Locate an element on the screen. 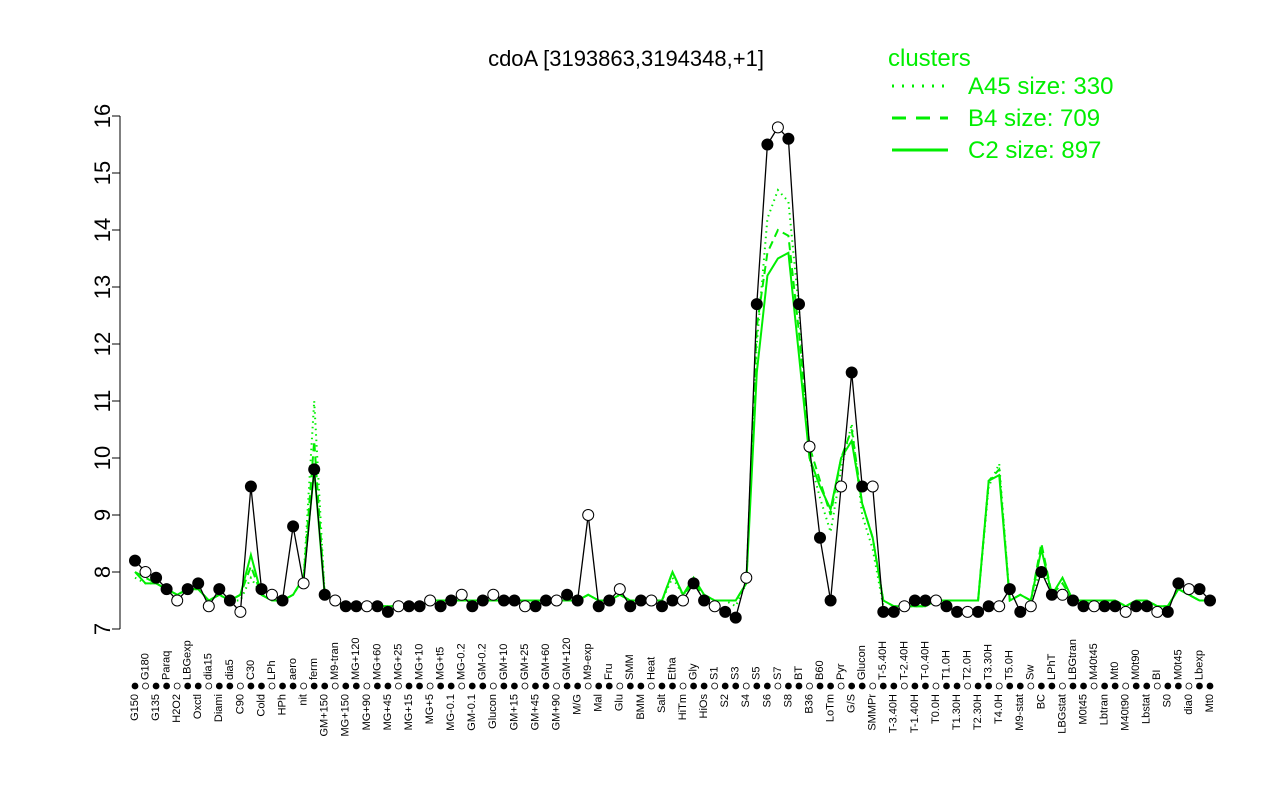  x-tick-label: Diami is located at coordinates (219, 708).